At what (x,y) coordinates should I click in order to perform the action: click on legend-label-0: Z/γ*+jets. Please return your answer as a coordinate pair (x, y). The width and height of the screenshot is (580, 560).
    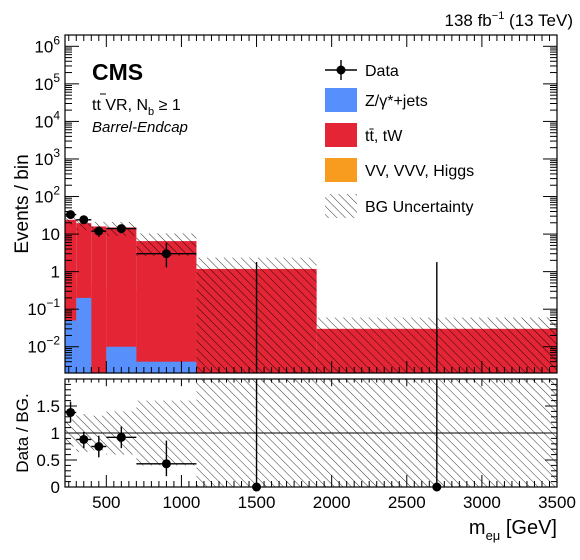
    Looking at the image, I should click on (396, 101).